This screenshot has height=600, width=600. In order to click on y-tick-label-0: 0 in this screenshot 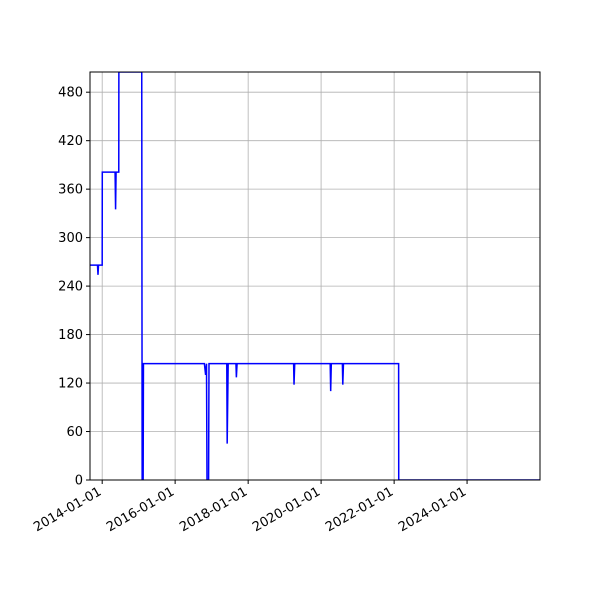, I will do `click(79, 481)`.